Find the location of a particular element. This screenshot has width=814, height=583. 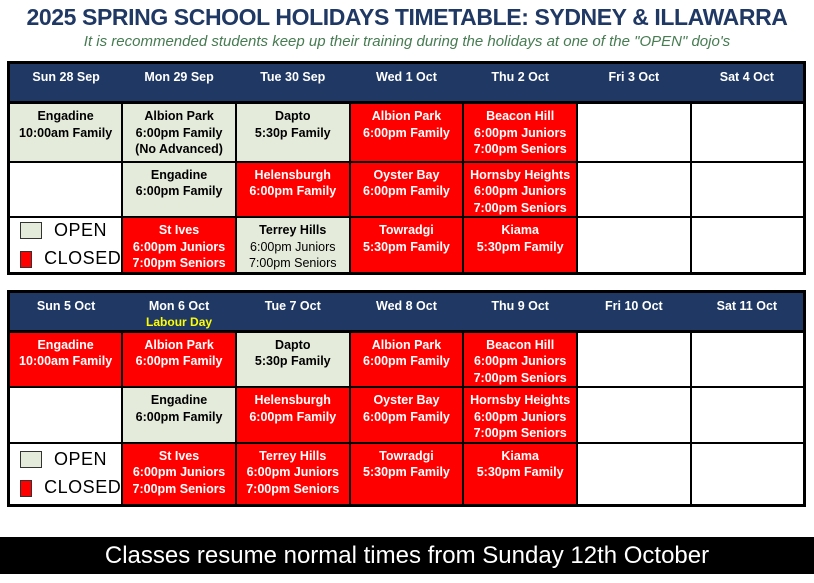

day-header: Wed 1 Oct is located at coordinates (406, 83).